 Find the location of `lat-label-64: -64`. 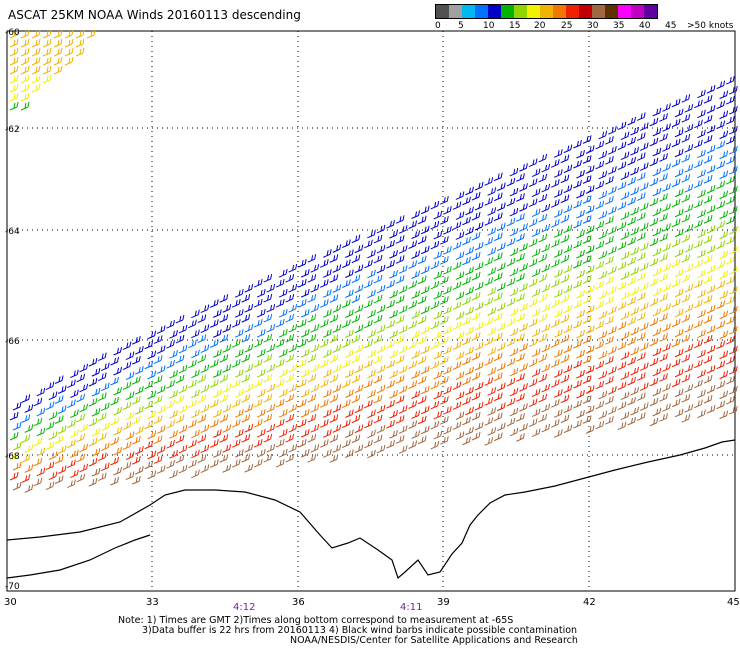

lat-label-64: -64 is located at coordinates (12, 232).